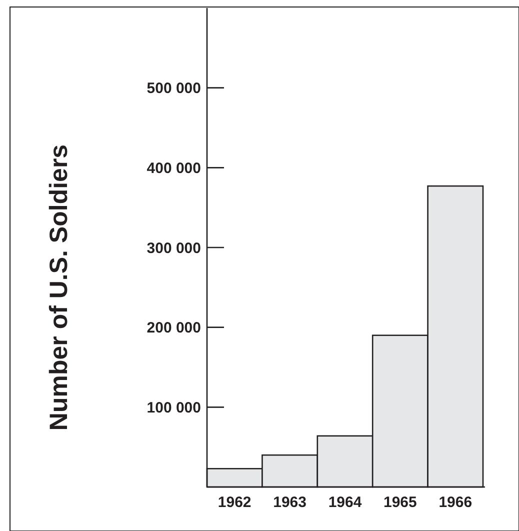 This screenshot has height=531, width=519. I want to click on y-tick-label: 400 000, so click(173, 168).